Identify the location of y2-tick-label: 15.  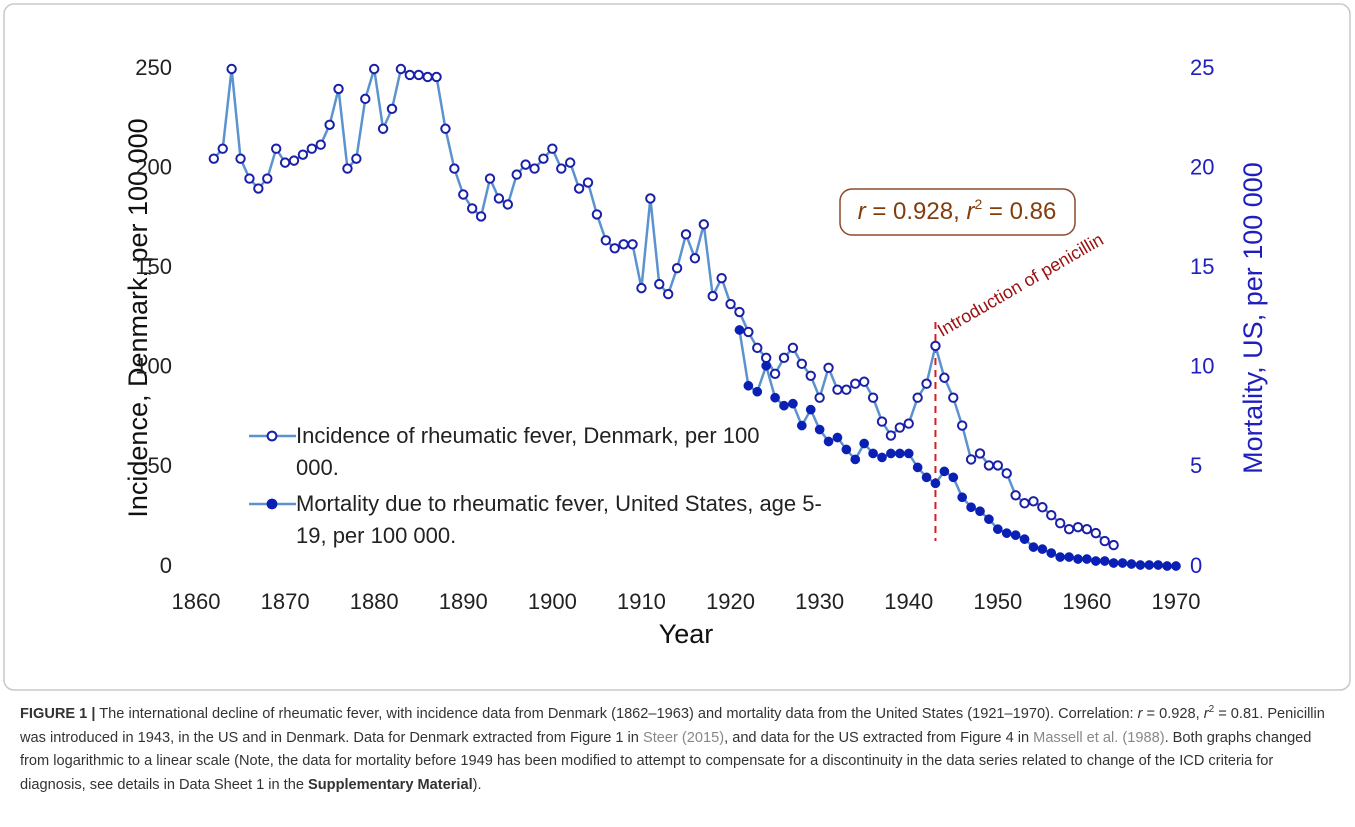
(1202, 266).